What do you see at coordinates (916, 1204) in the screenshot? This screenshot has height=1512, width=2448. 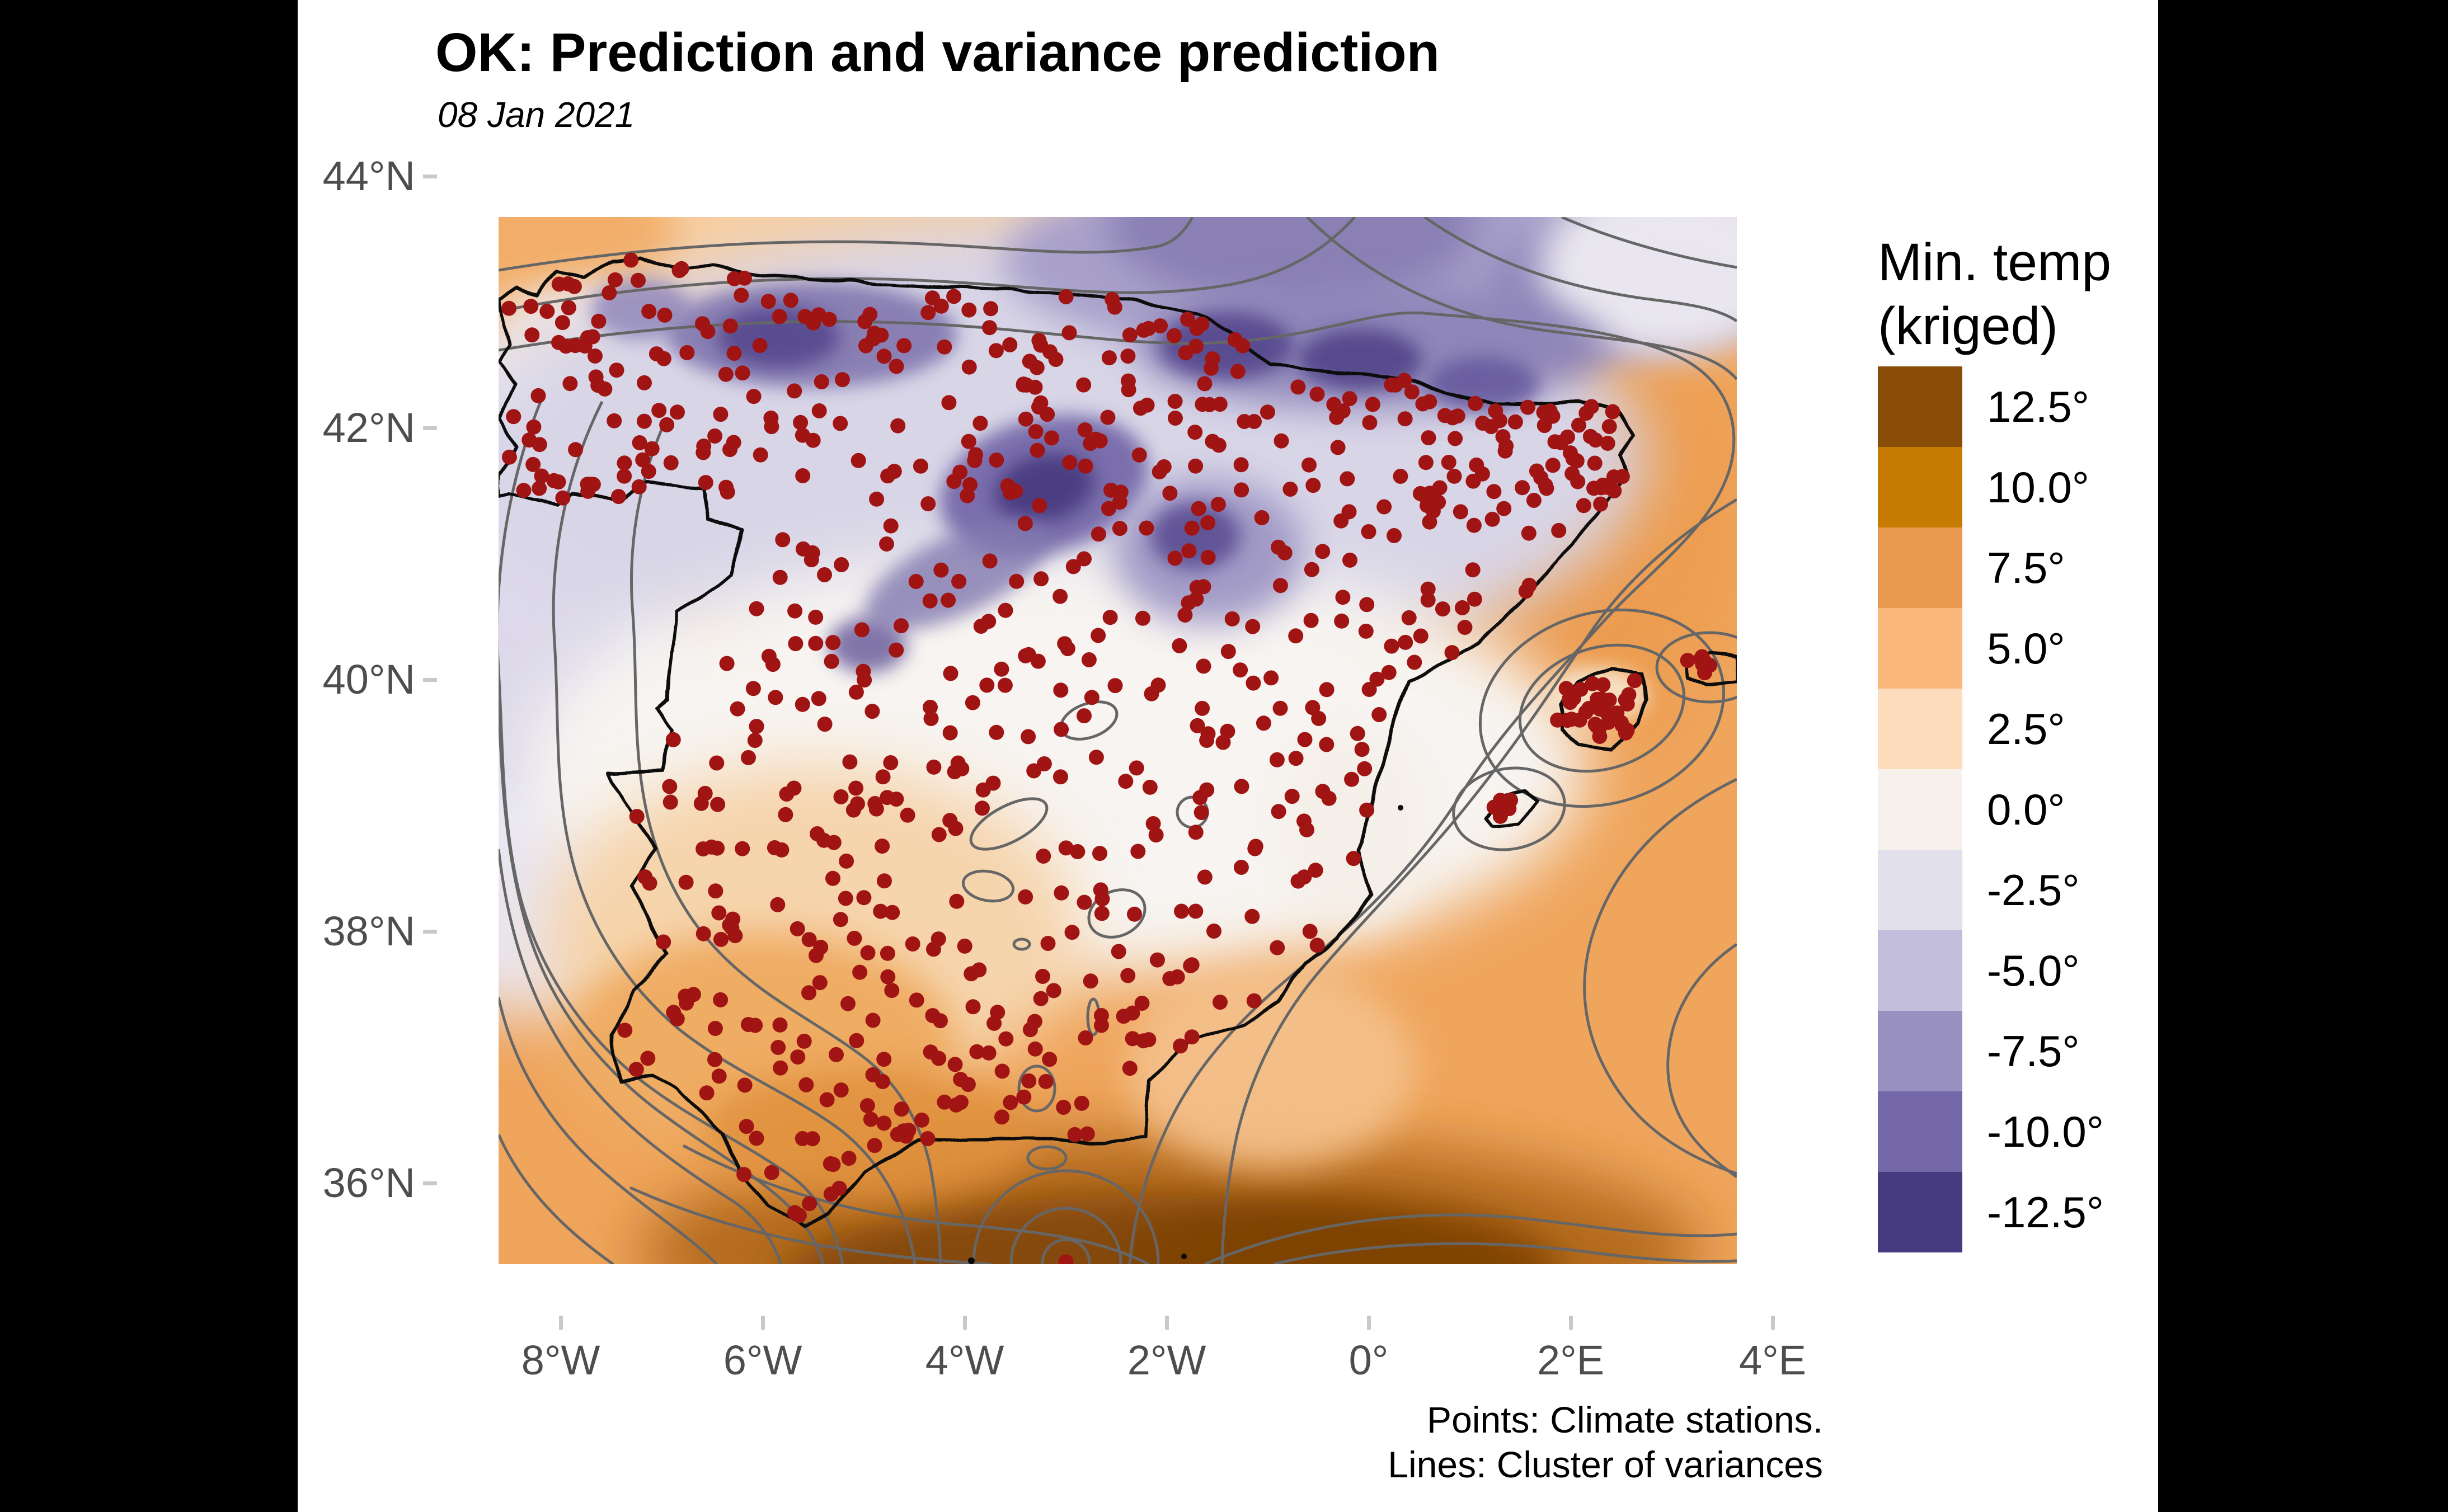 I see `variance-contour` at bounding box center [916, 1204].